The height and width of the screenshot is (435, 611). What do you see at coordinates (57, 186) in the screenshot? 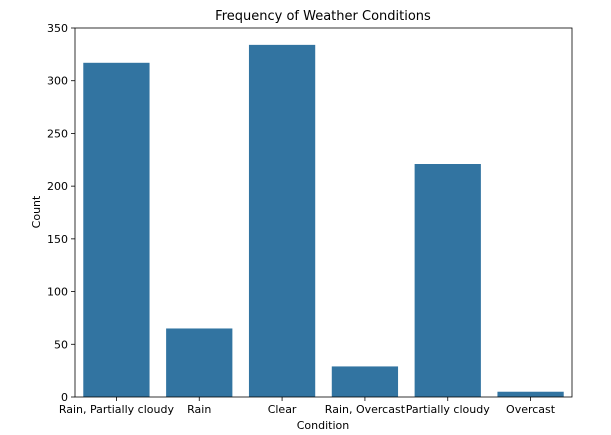
I see `y-tick-label: 200` at bounding box center [57, 186].